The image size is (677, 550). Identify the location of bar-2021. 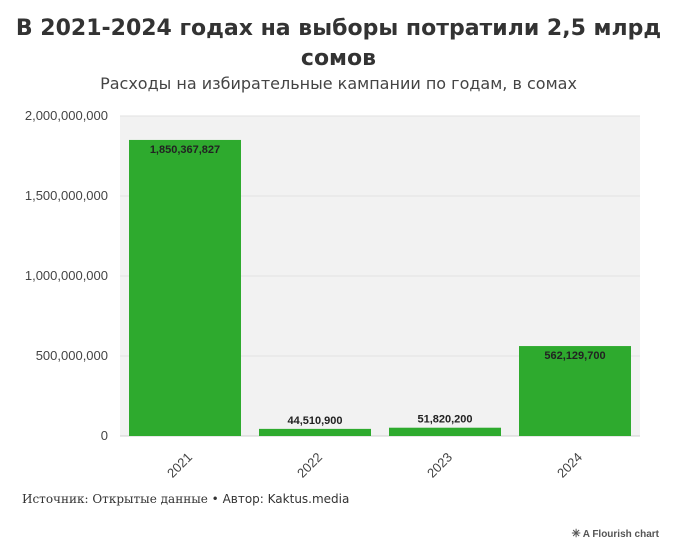
(185, 287).